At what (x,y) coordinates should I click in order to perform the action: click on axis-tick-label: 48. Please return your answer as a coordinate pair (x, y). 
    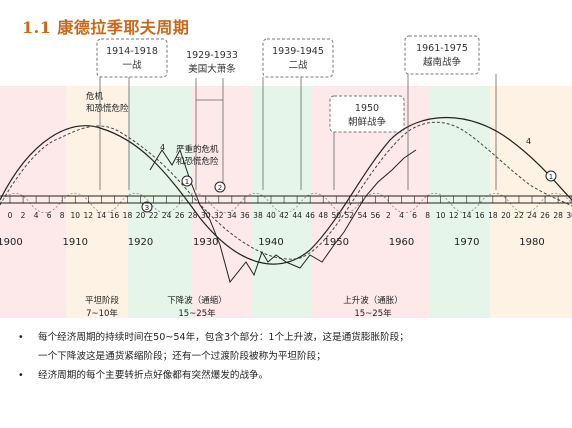
    Looking at the image, I should click on (323, 215).